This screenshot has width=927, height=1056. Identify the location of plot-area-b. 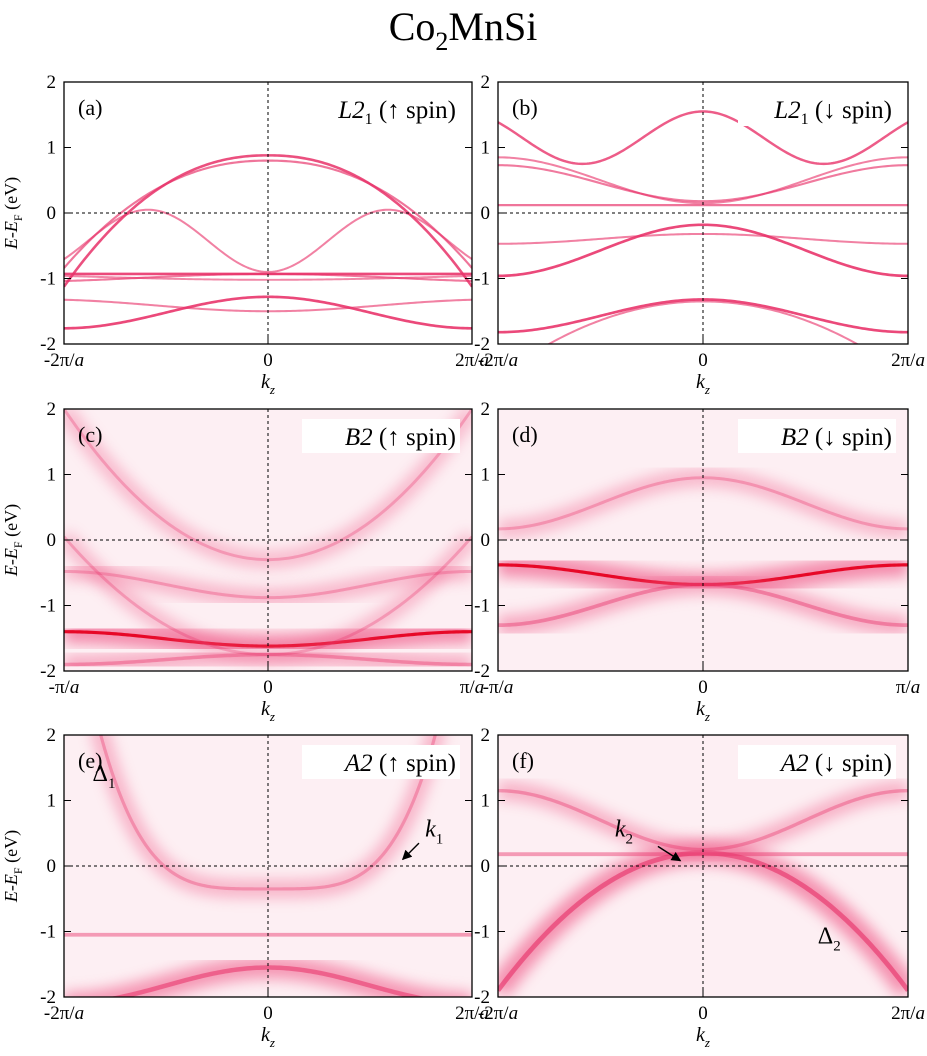
(703, 227).